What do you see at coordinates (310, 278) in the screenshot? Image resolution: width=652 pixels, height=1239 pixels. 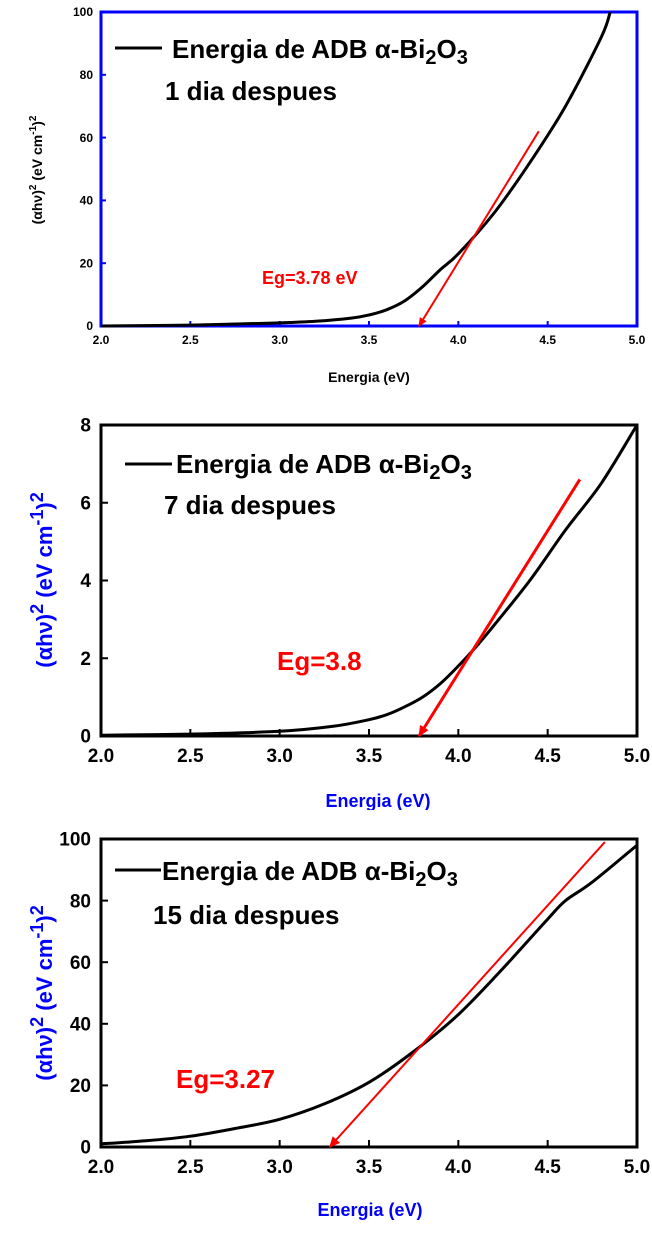 I see `eg-annotation: Eg=3.78 eV` at bounding box center [310, 278].